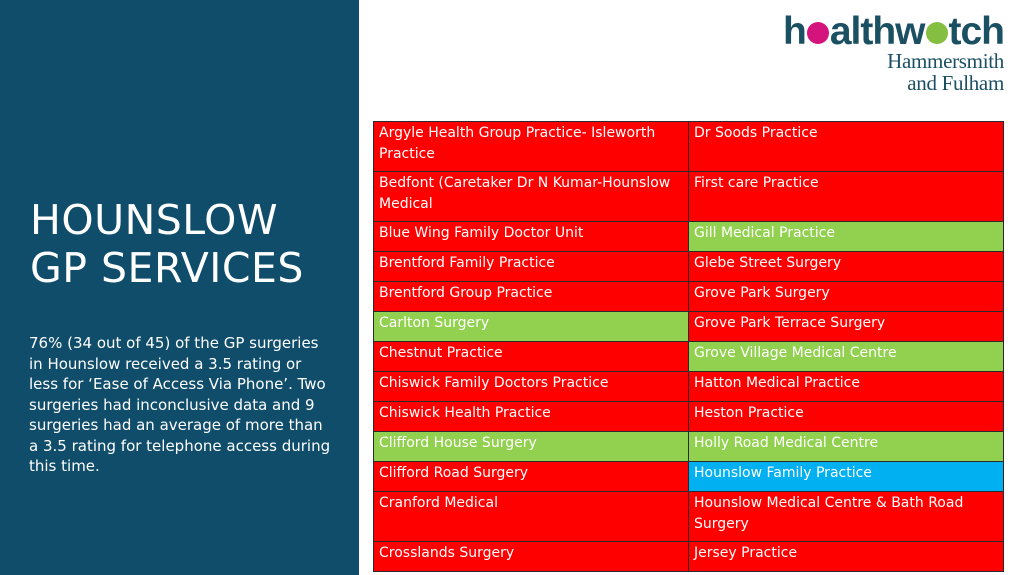 Image resolution: width=1024 pixels, height=575 pixels. Describe the element at coordinates (154, 220) in the screenshot. I see `title-line-1: HOUNSLOW` at that location.